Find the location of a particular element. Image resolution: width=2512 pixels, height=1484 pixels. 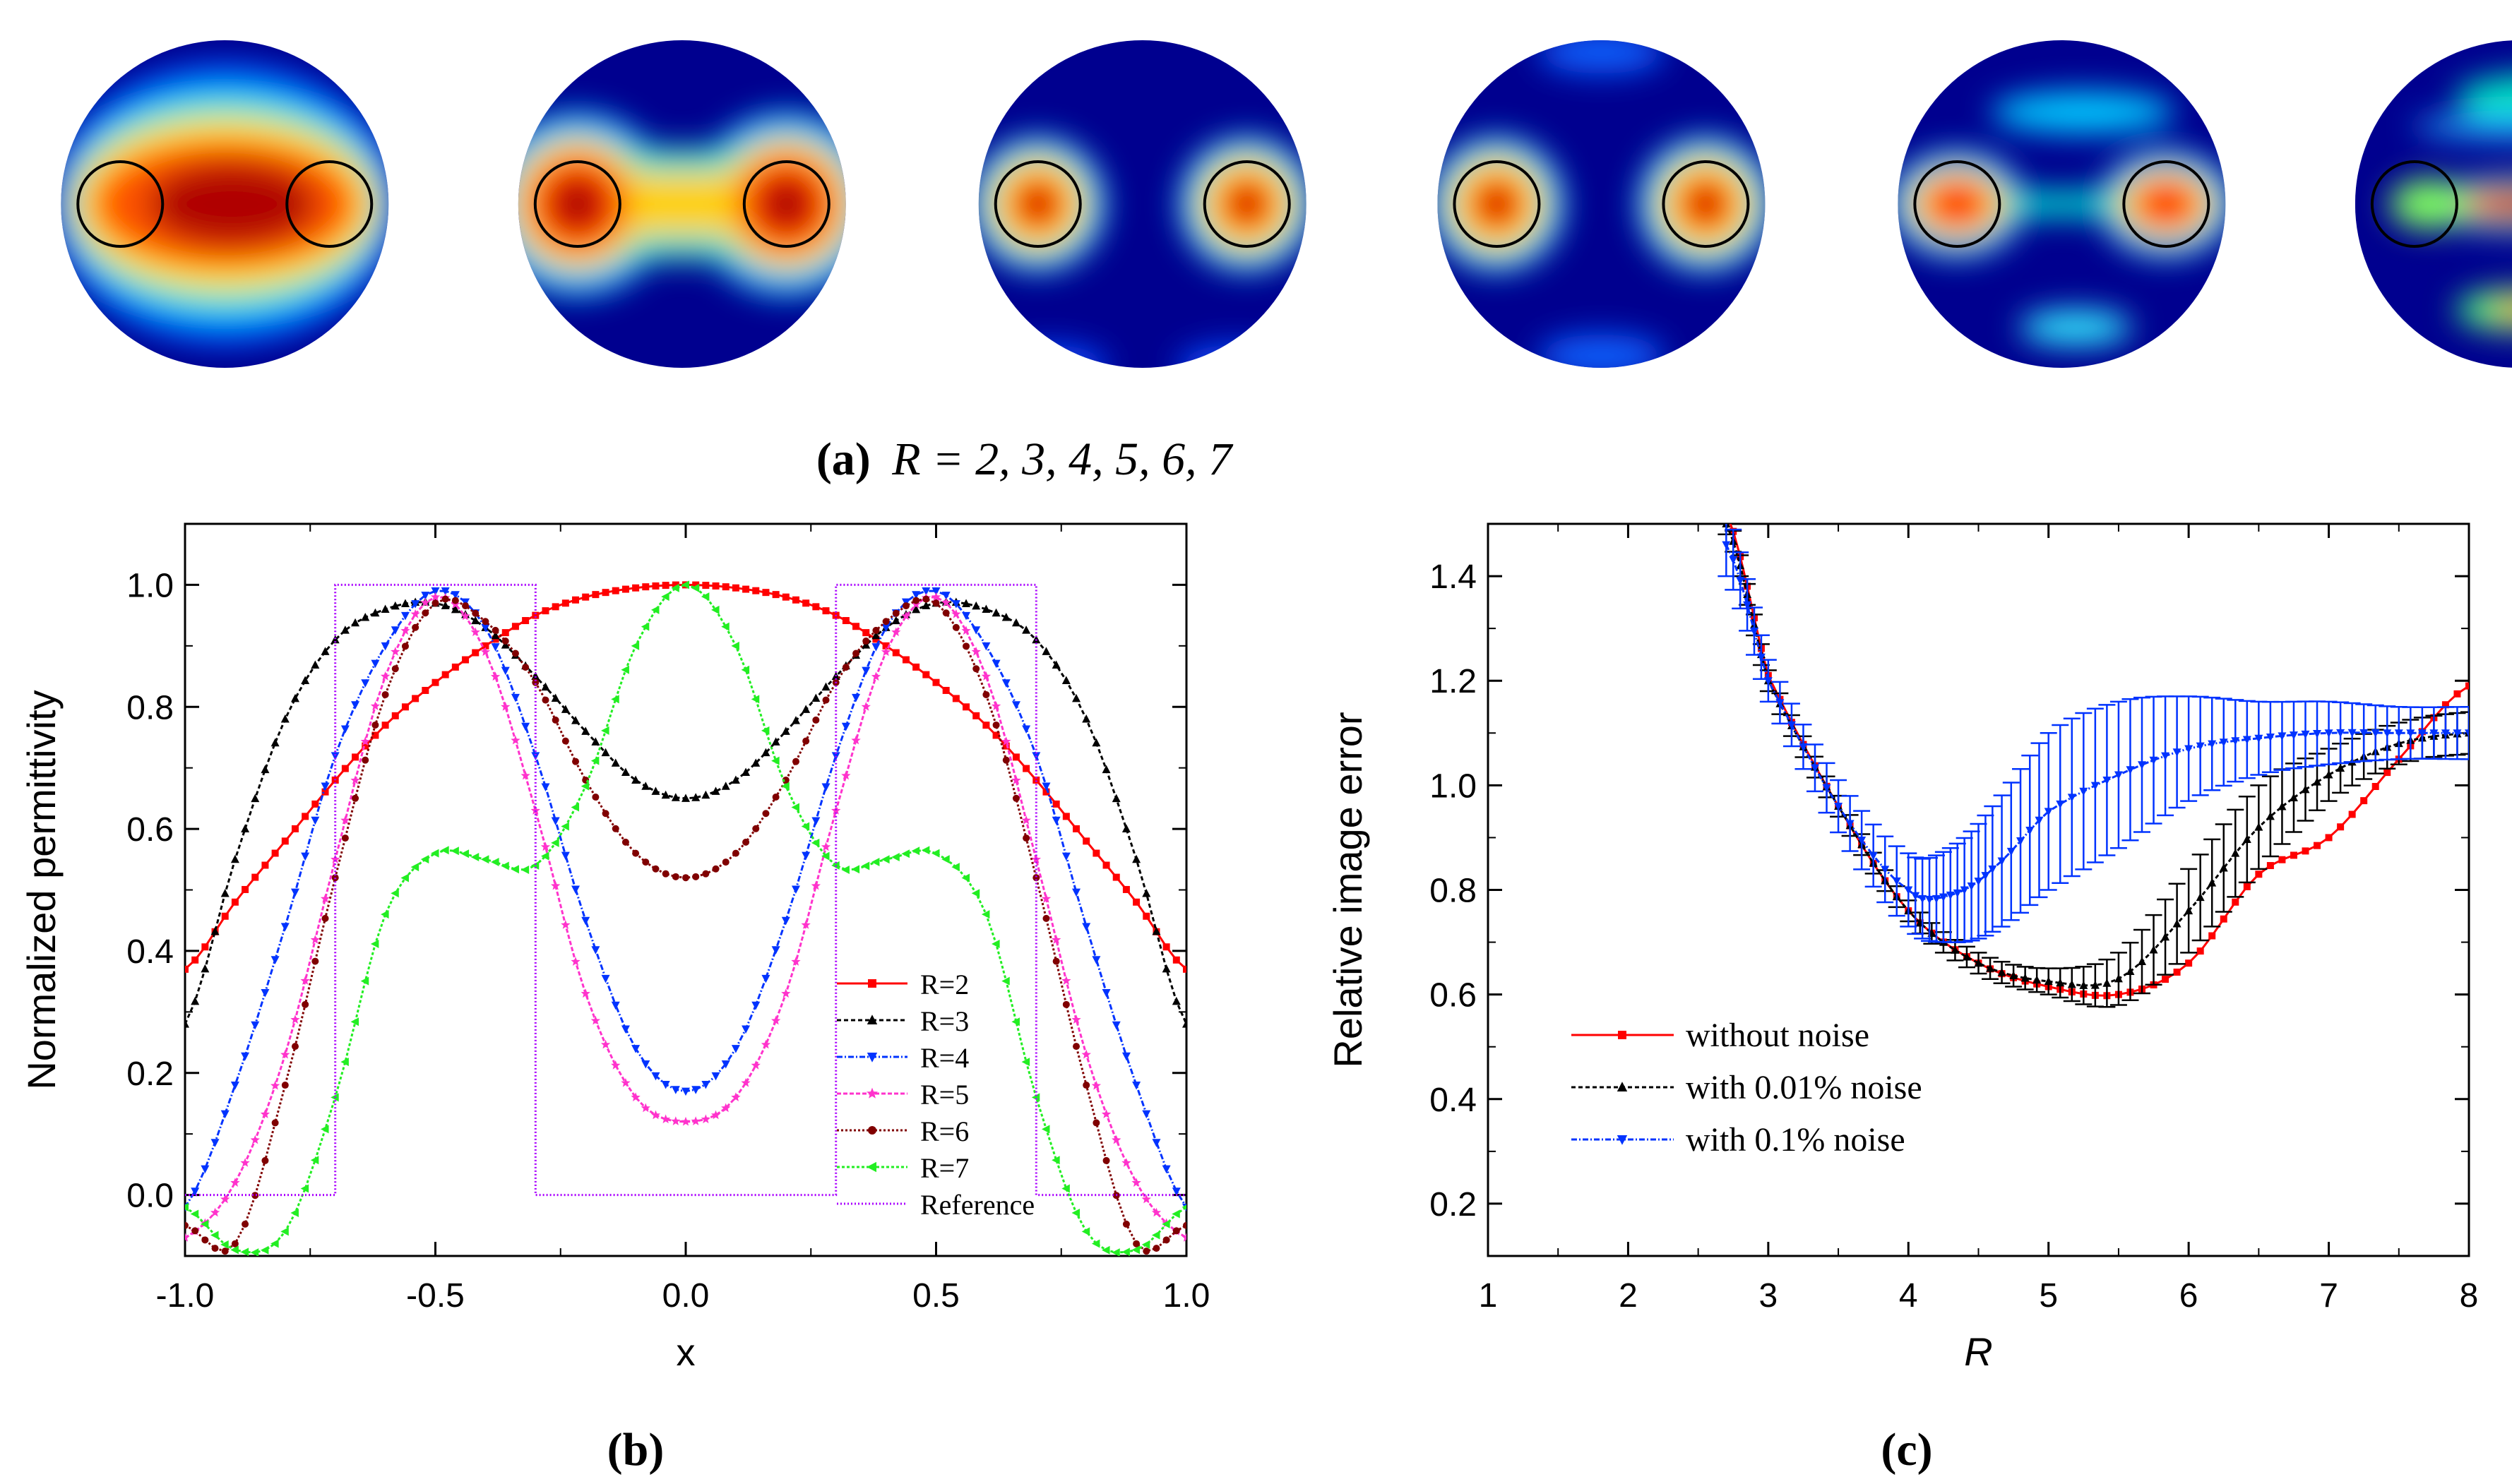

legend: R=2 R=3 R=4 R=5 R=6 R=7 Reference is located at coordinates (936, 1095).